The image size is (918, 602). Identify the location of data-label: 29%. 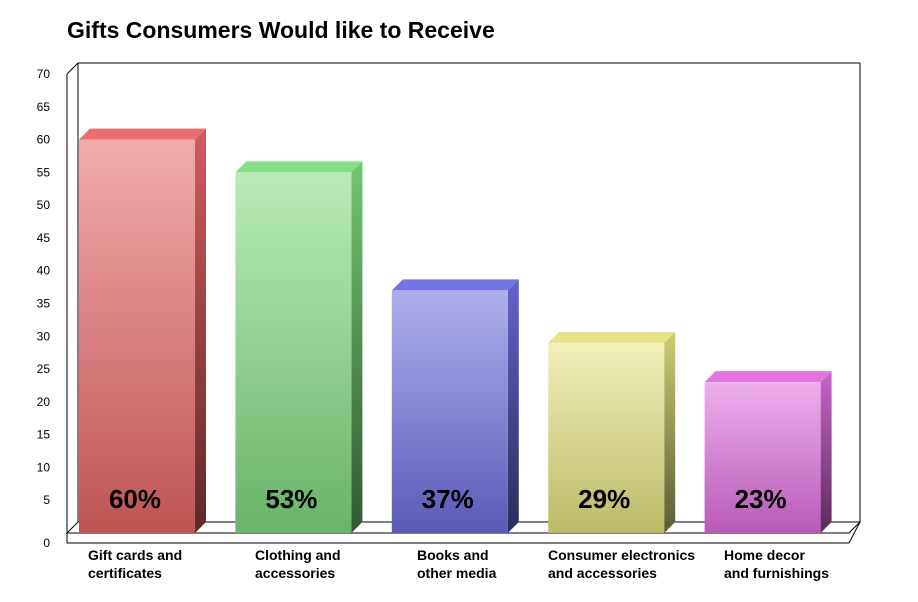
(604, 499).